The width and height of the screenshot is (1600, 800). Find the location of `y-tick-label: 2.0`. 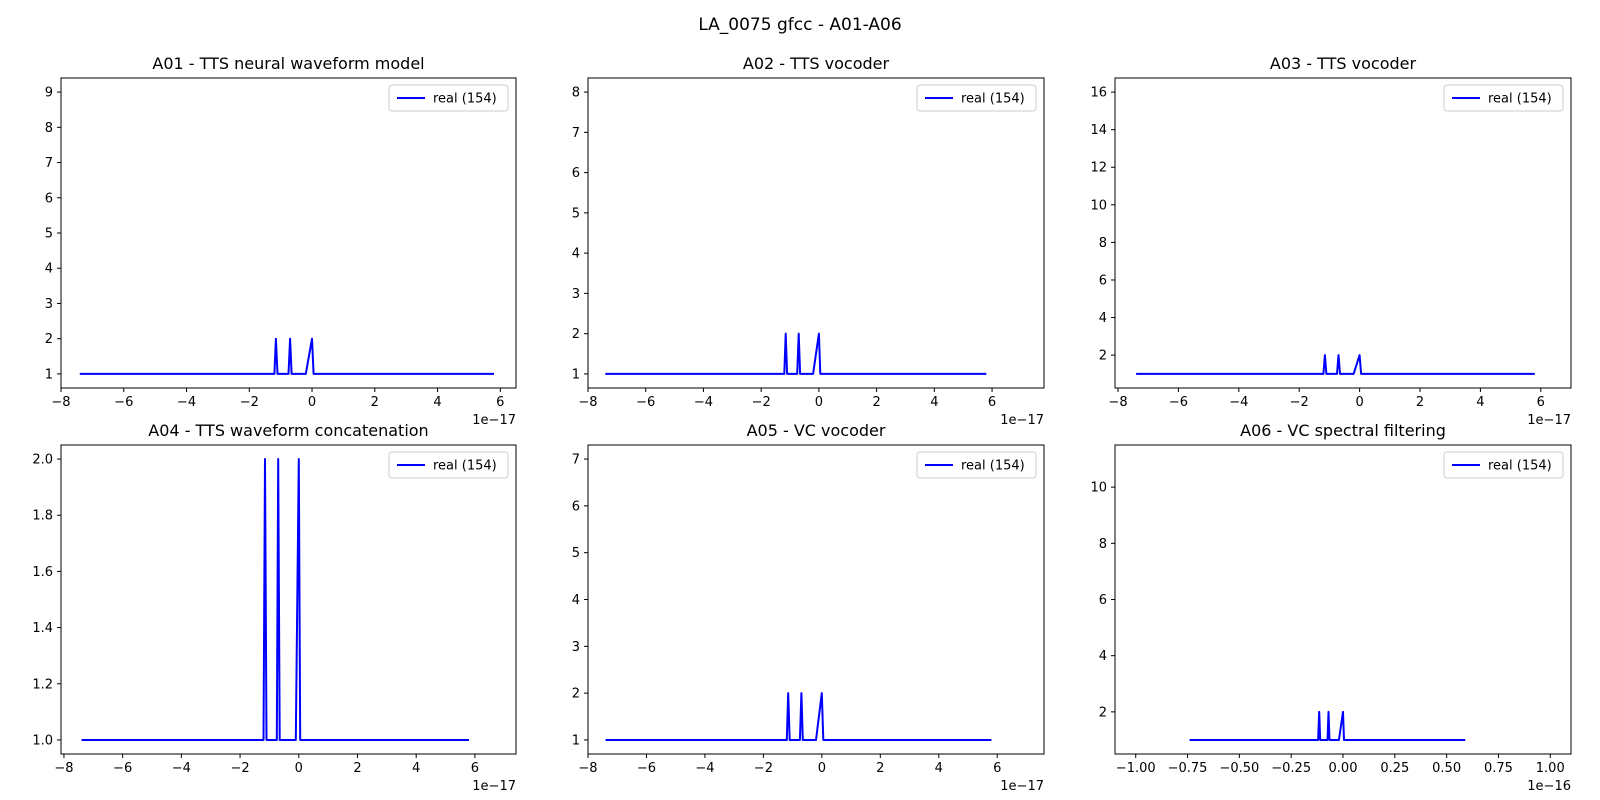

y-tick-label: 2.0 is located at coordinates (42, 460).